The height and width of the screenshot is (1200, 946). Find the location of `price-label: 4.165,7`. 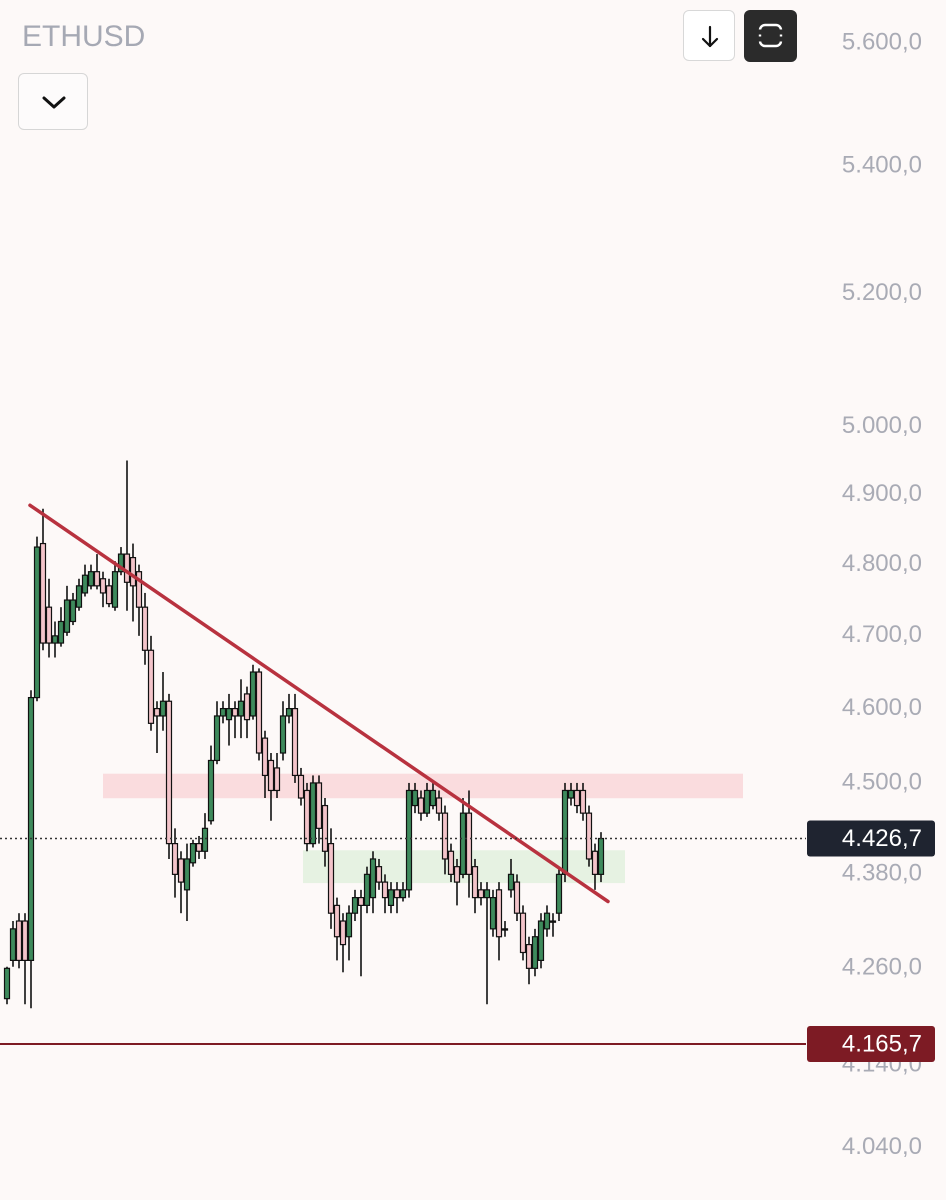

price-label: 4.165,7 is located at coordinates (882, 1043).